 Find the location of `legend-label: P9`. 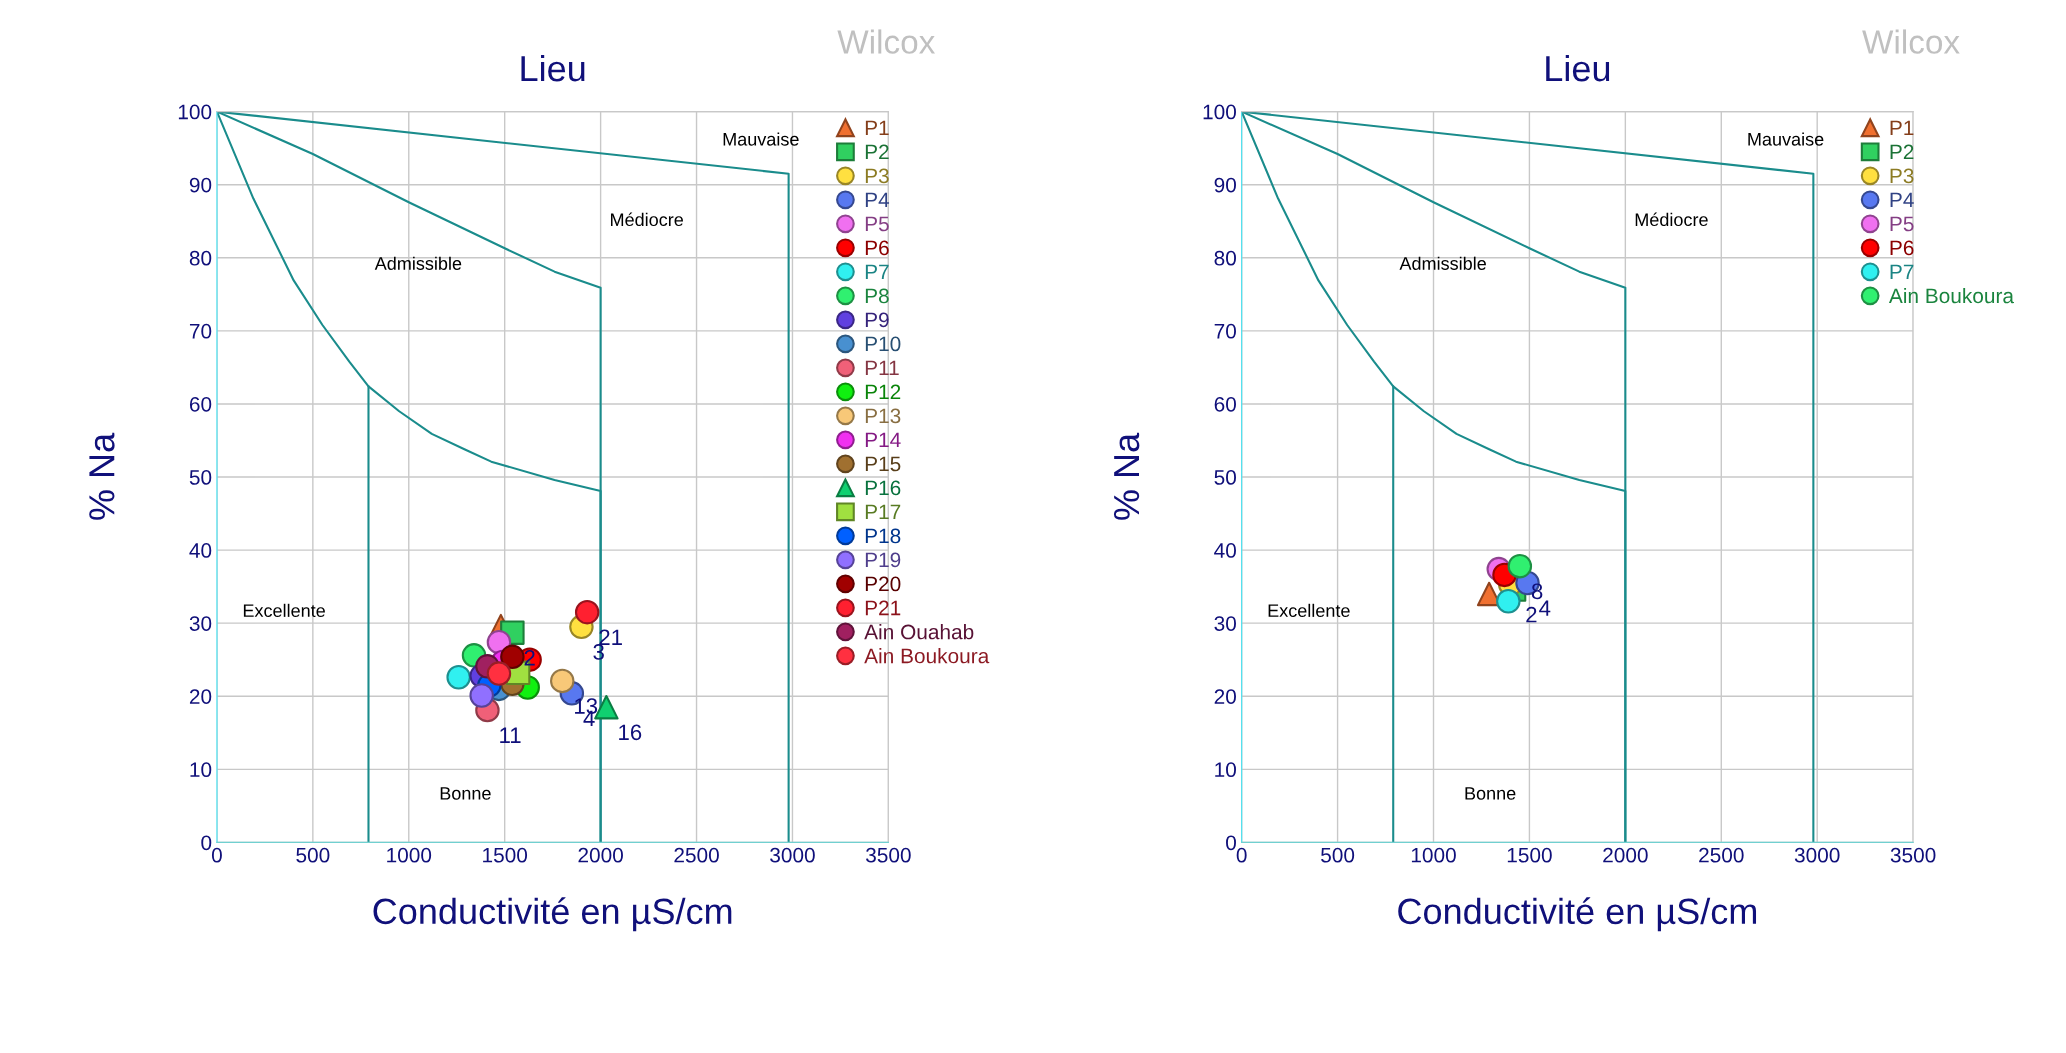

legend-label: P9 is located at coordinates (877, 320).